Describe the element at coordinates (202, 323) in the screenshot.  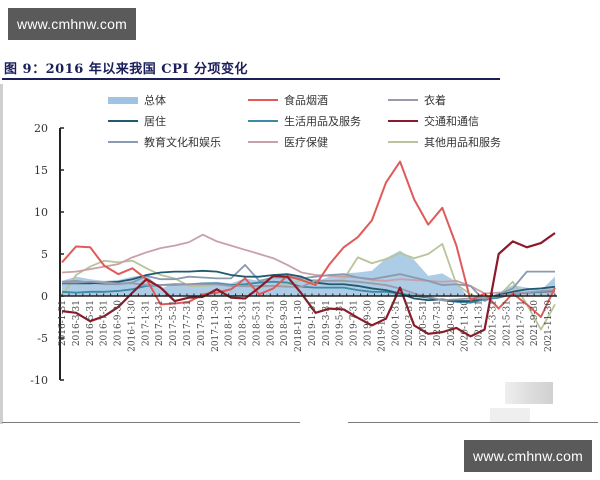
I see `x-tick-label: 2017-9-30` at that location.